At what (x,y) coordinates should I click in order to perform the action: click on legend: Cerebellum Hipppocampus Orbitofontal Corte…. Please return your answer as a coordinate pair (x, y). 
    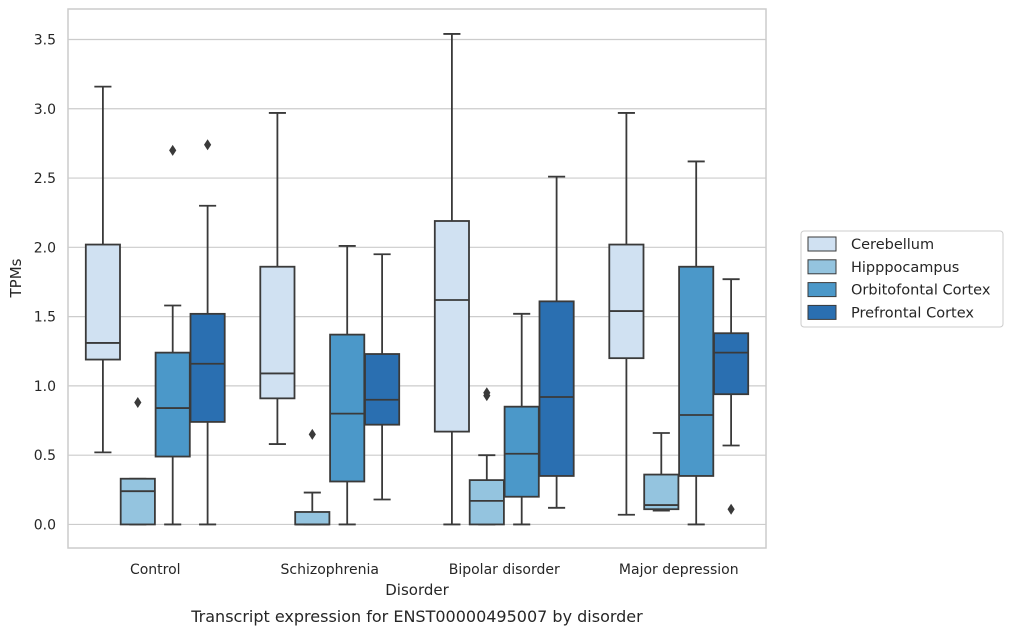
    Looking at the image, I should click on (902, 279).